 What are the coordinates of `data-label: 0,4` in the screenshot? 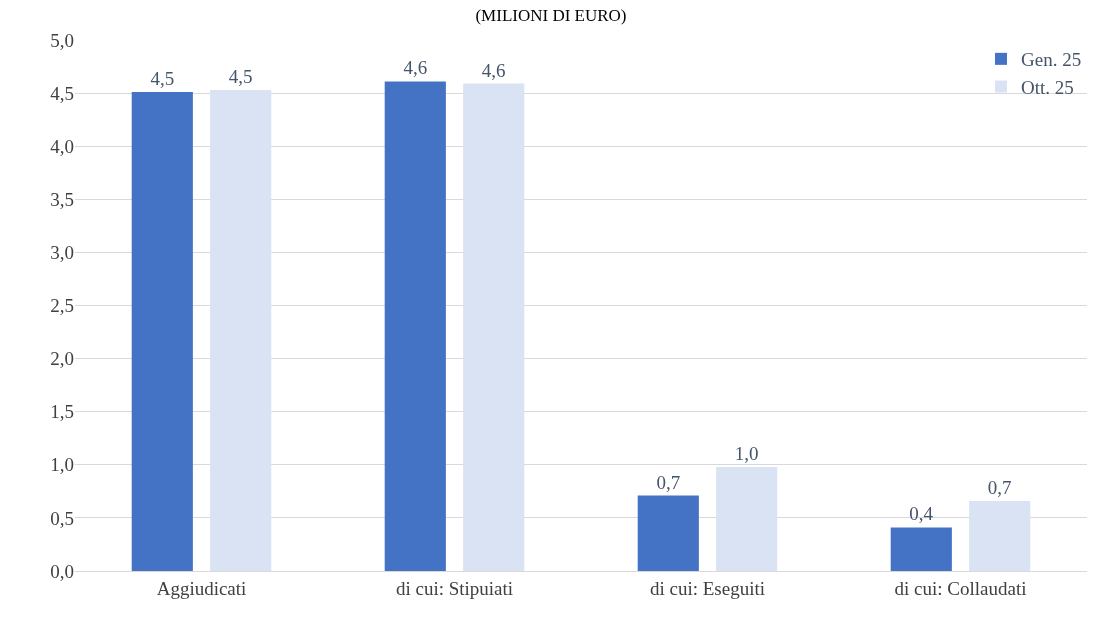 It's located at (921, 514).